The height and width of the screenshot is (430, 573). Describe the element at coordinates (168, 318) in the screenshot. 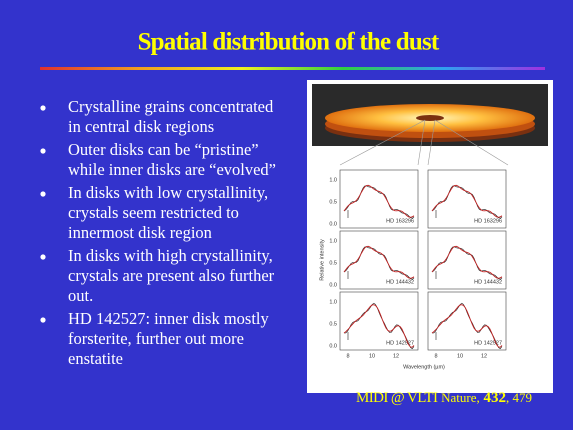

I see `bullet-text: HD 142527: inner disk mostly` at that location.